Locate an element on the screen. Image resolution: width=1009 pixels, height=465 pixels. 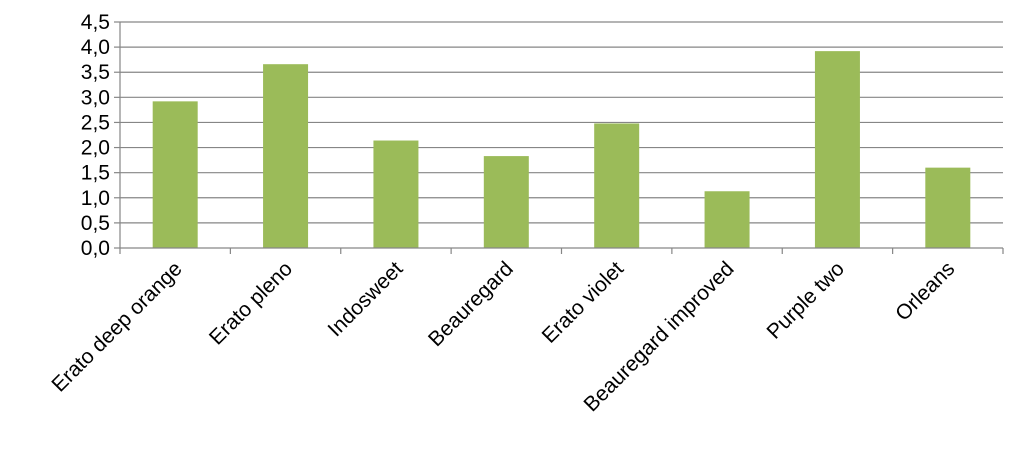
y-tick-label: 1,0 is located at coordinates (95, 198).